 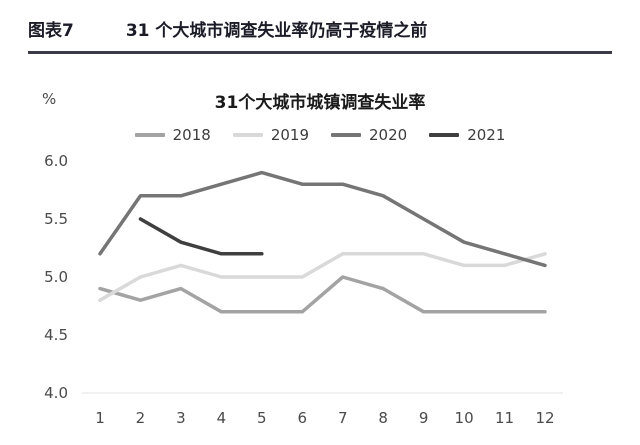 What do you see at coordinates (56, 335) in the screenshot?
I see `y-tick-label: 4.5` at bounding box center [56, 335].